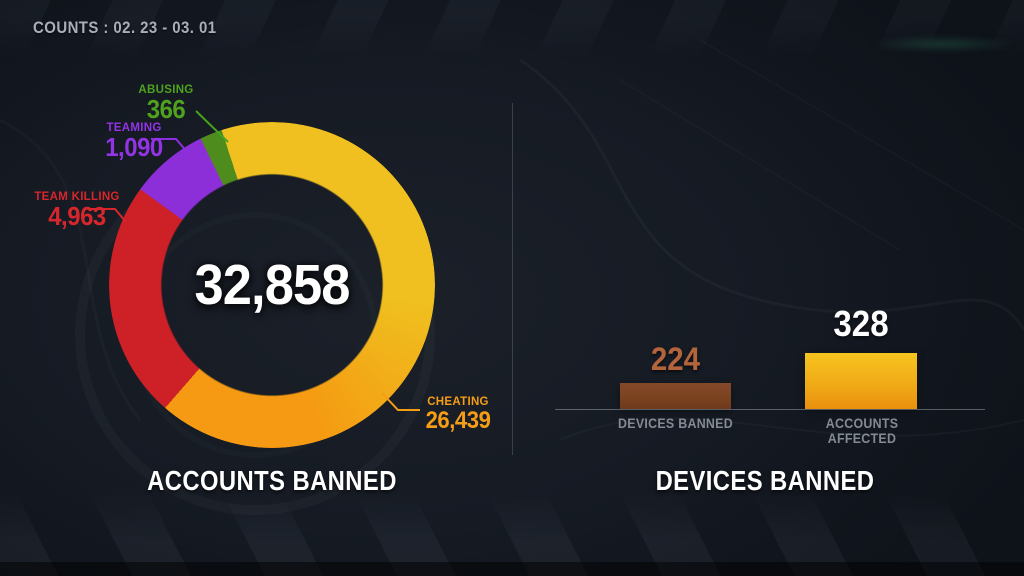 Image resolution: width=1024 pixels, height=576 pixels. What do you see at coordinates (861, 381) in the screenshot?
I see `accounts-affected-bar` at bounding box center [861, 381].